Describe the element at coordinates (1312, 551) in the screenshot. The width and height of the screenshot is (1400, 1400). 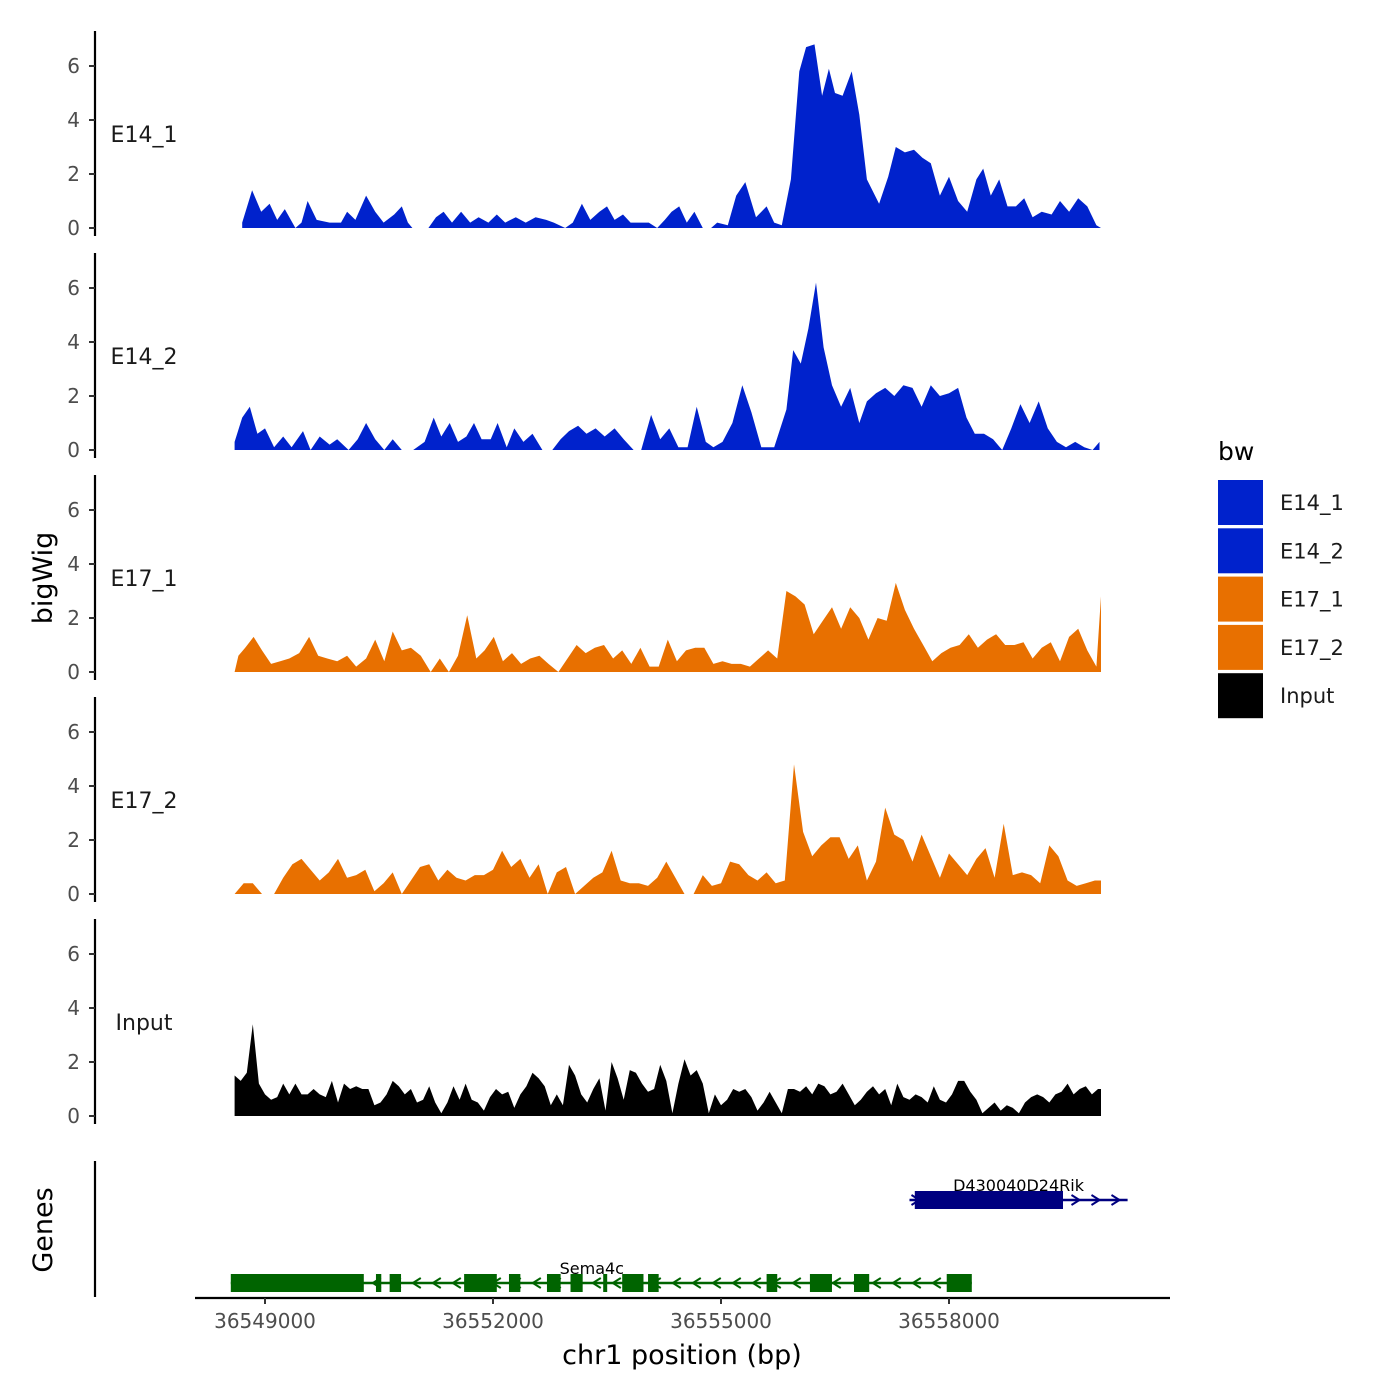
I see `legend-label: E14_2` at that location.